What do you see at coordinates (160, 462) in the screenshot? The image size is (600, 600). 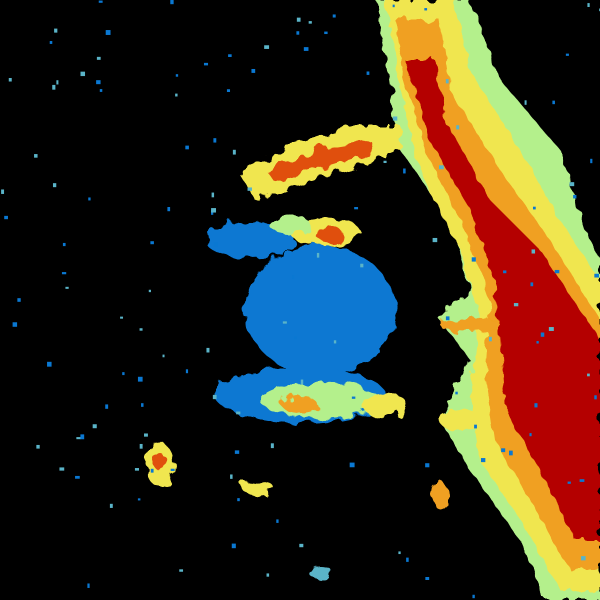 I see `cell-southwest-core` at bounding box center [160, 462].